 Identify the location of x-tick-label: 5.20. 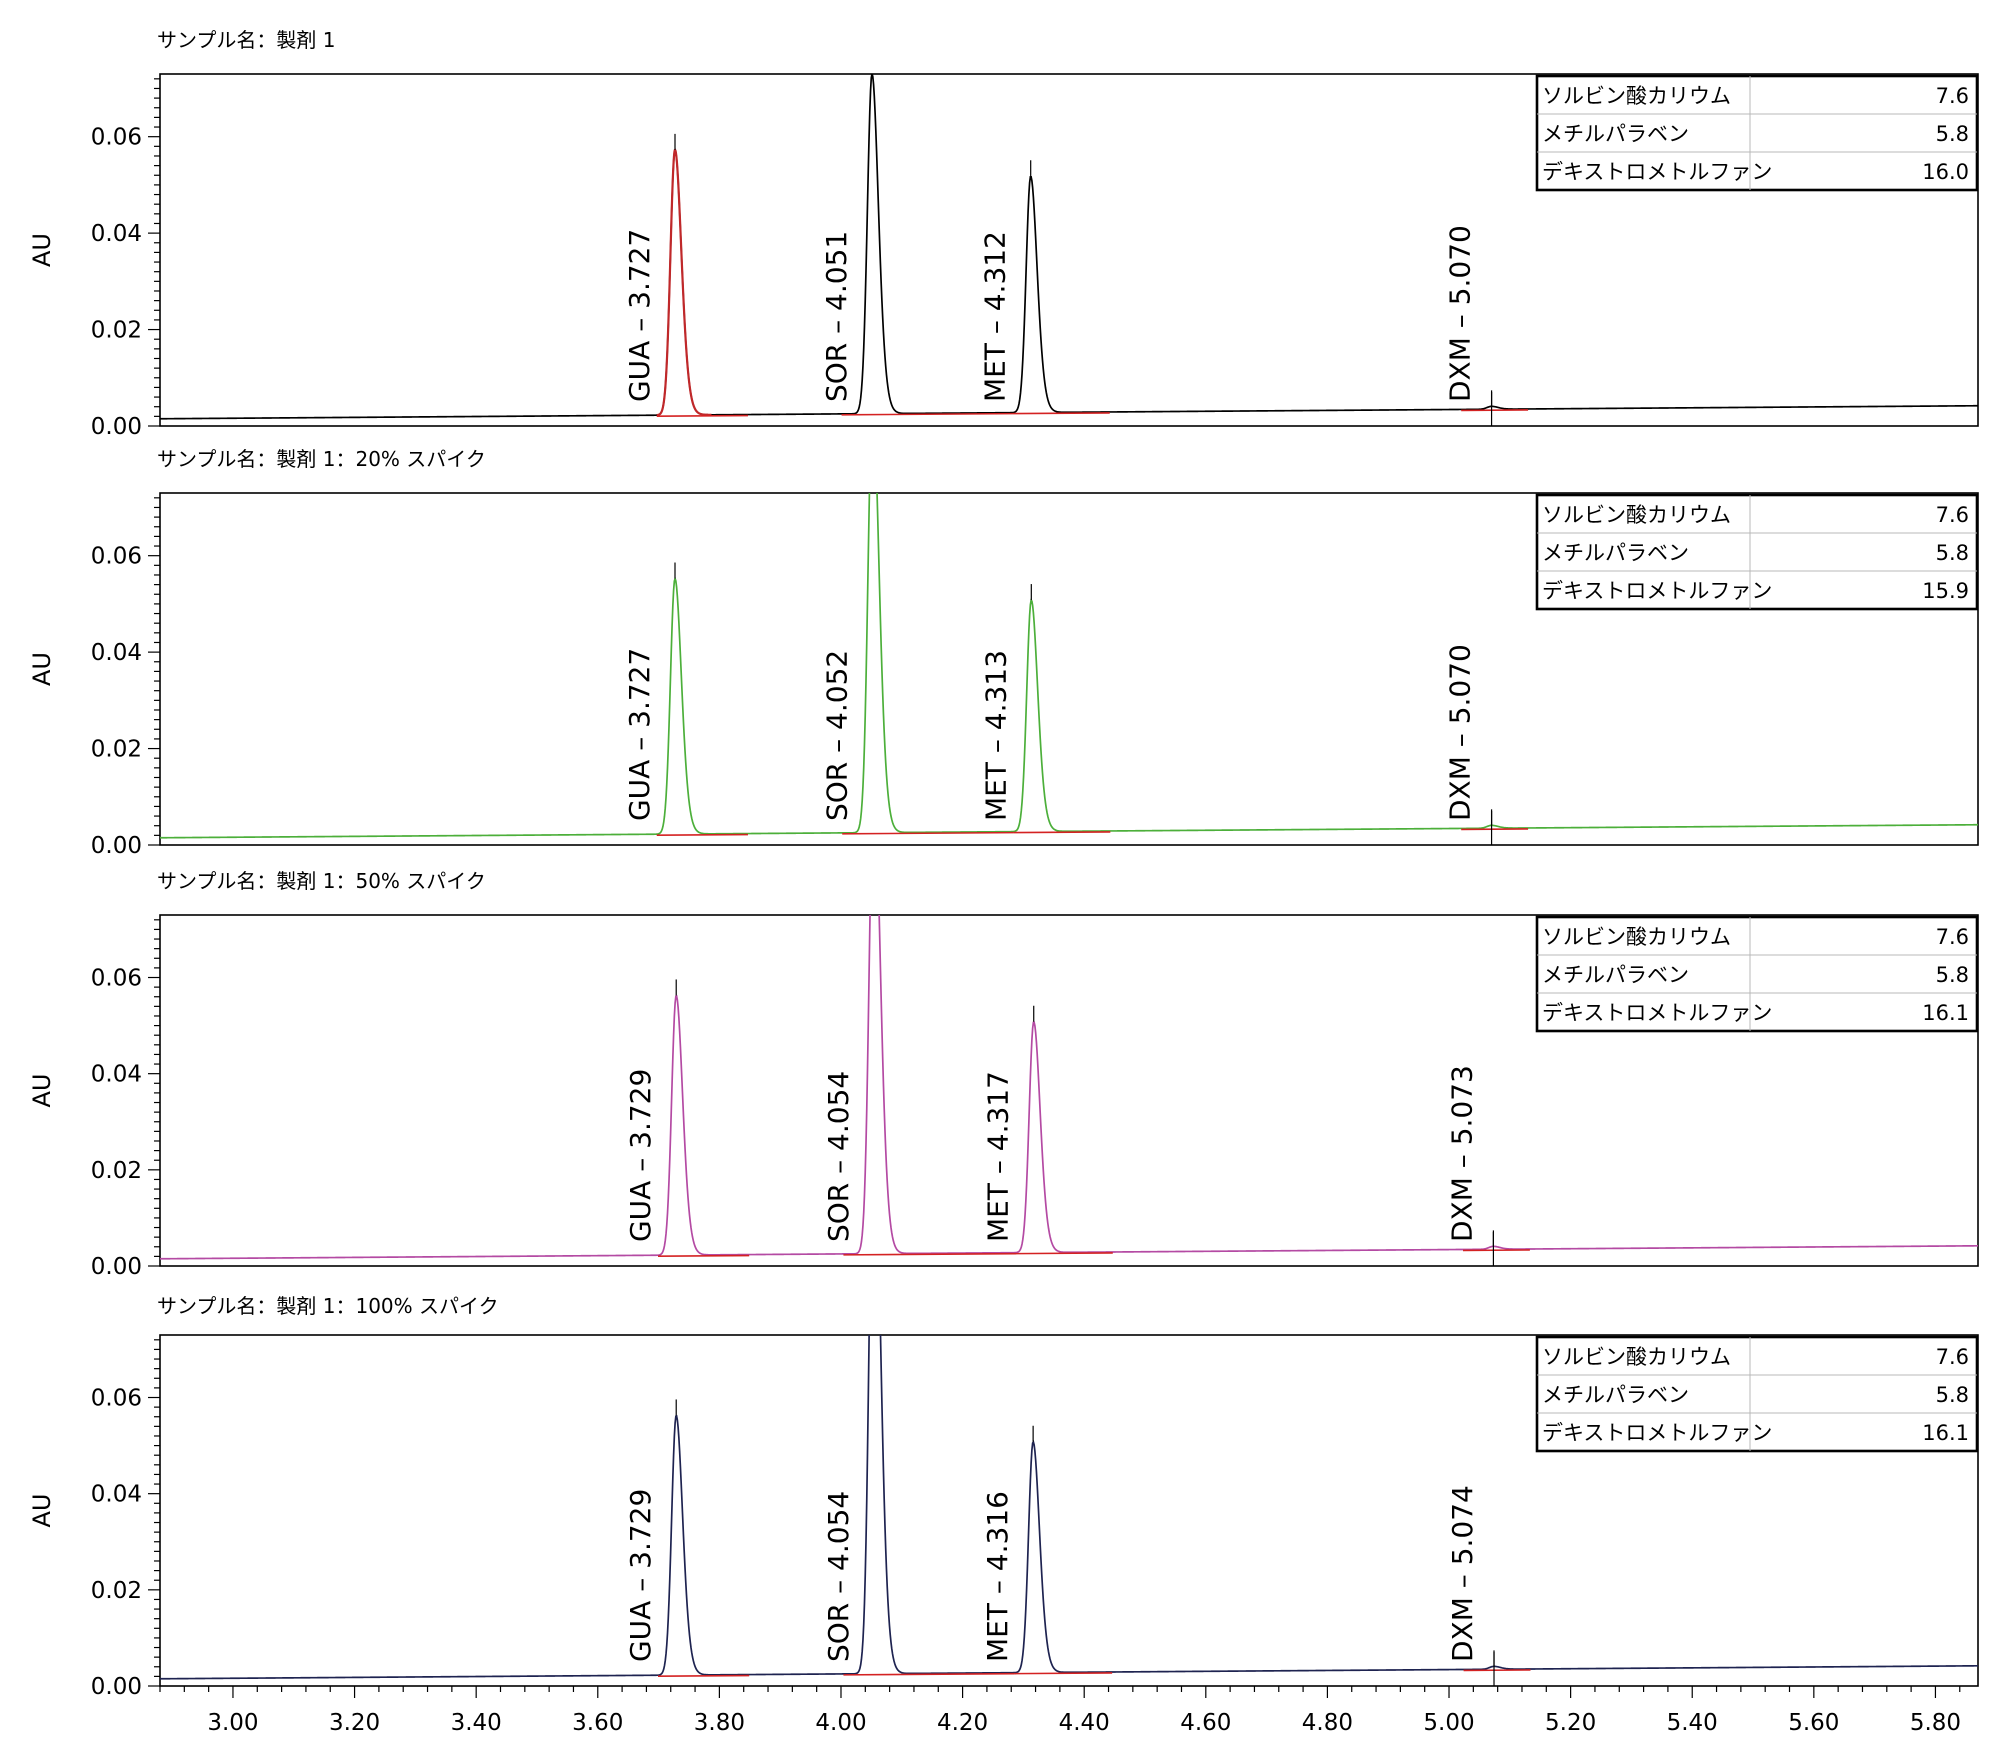
(1570, 1723).